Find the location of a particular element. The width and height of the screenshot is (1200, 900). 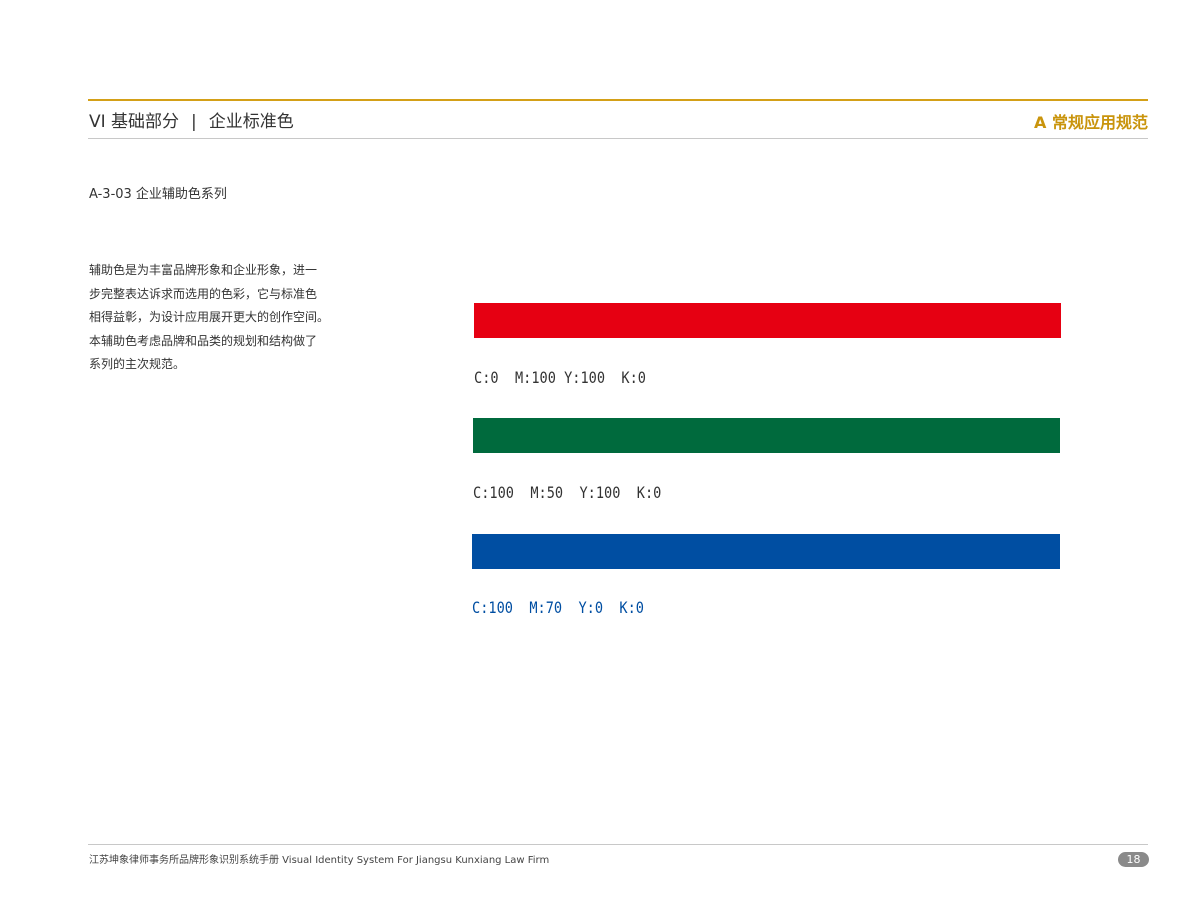

color-swatch-red is located at coordinates (767, 320).